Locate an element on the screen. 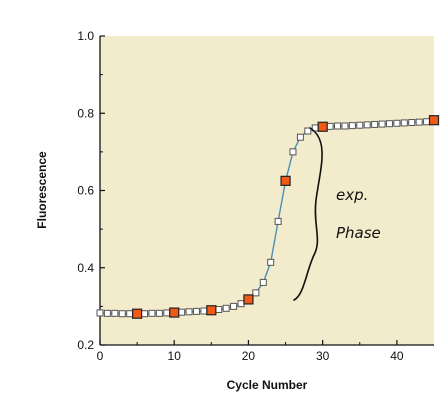 The height and width of the screenshot is (403, 446). x-tick-label: 10 is located at coordinates (175, 356).